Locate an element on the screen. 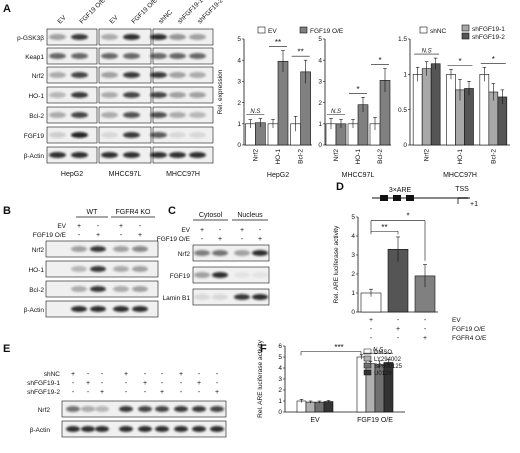 Image resolution: width=520 pixels, height=453 pixels. blot-row-label: FGF19 is located at coordinates (180, 276).